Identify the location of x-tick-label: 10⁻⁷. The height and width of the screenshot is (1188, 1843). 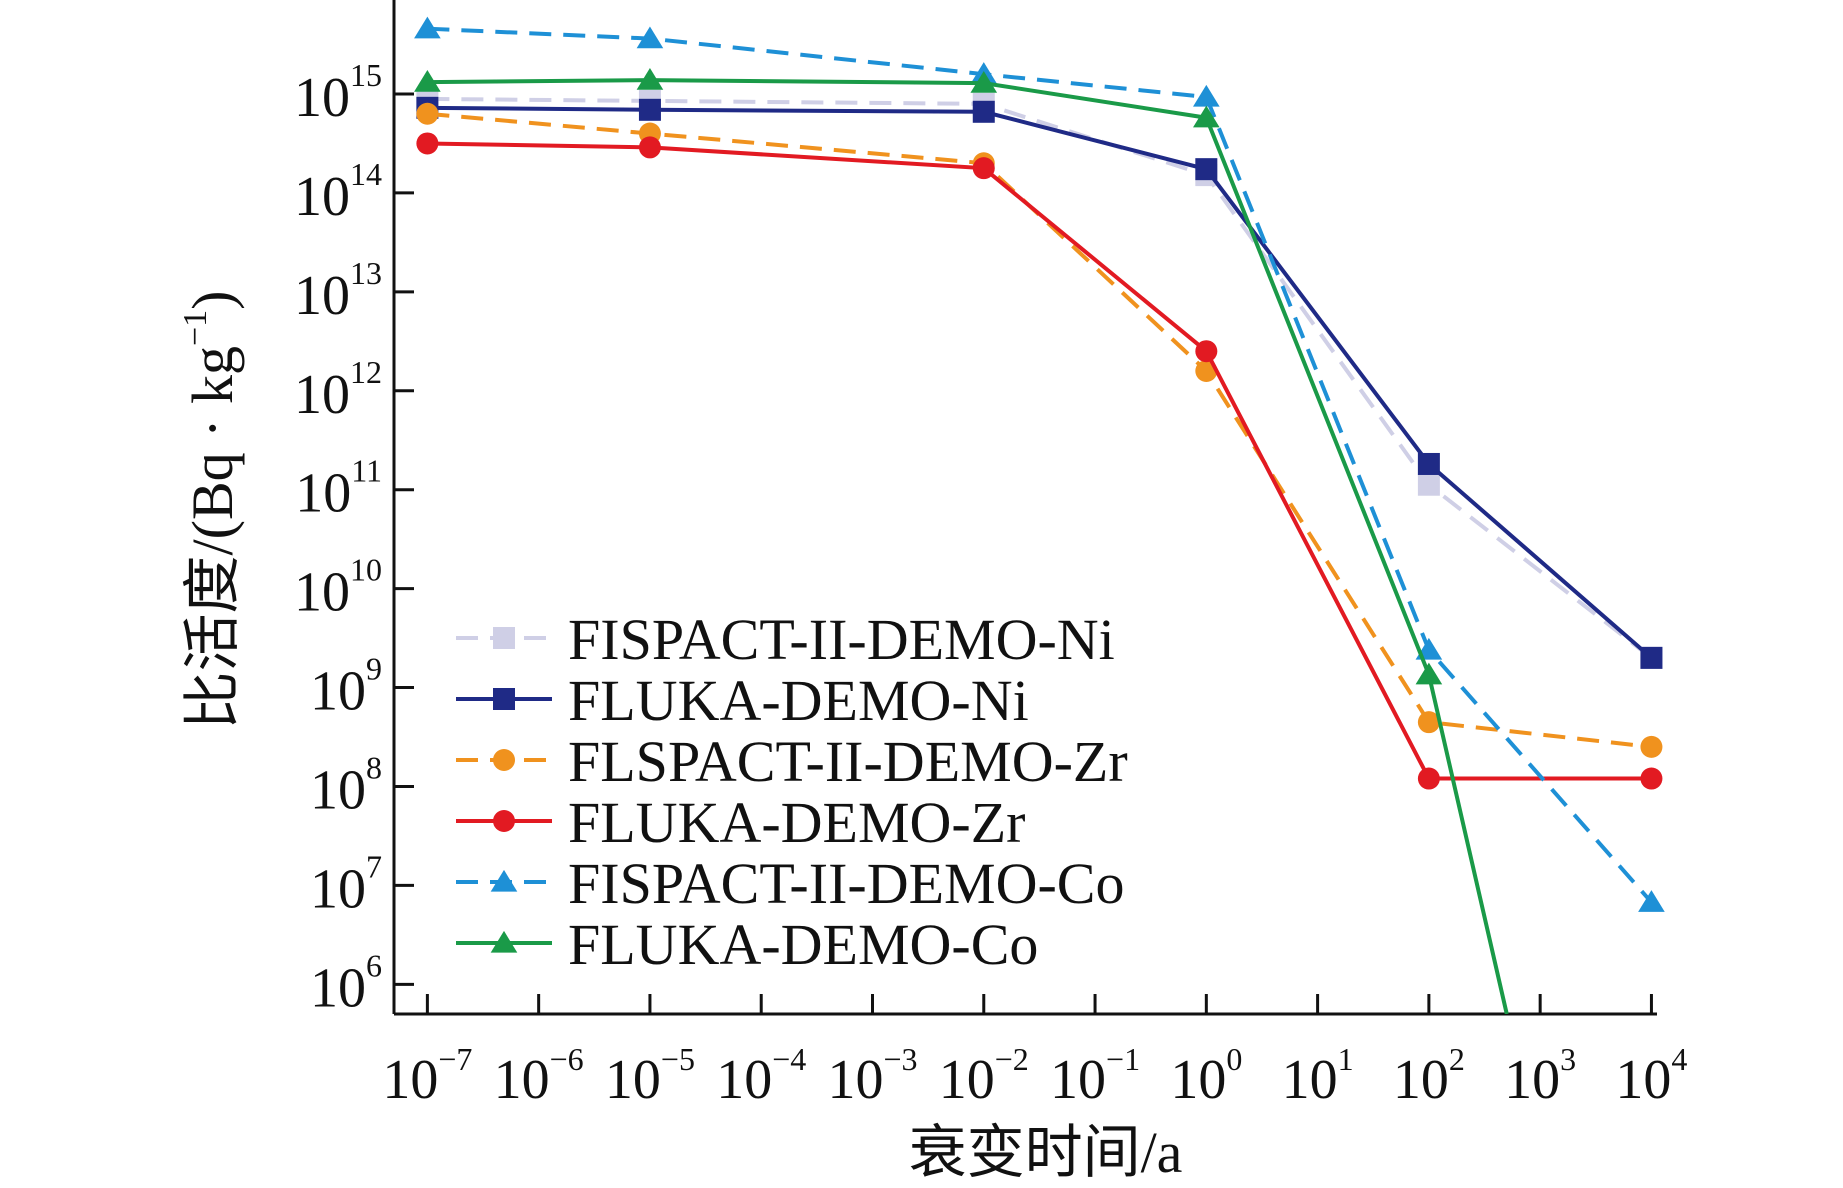
(427, 1076).